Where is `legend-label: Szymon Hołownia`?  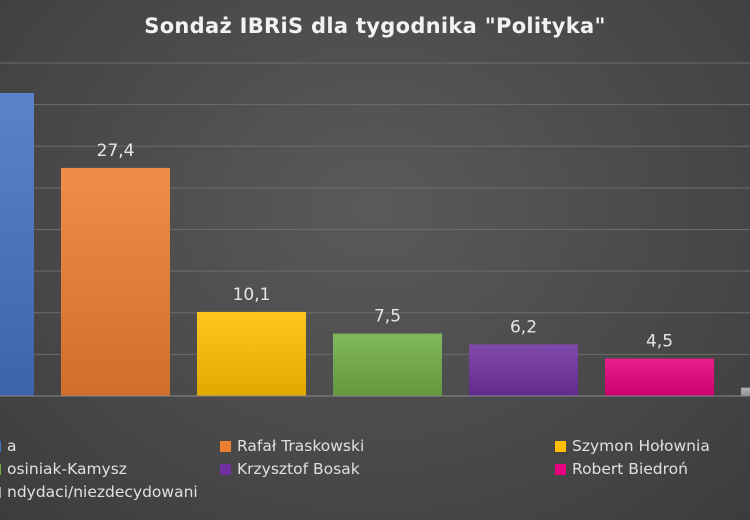
legend-label: Szymon Hołownia is located at coordinates (641, 446).